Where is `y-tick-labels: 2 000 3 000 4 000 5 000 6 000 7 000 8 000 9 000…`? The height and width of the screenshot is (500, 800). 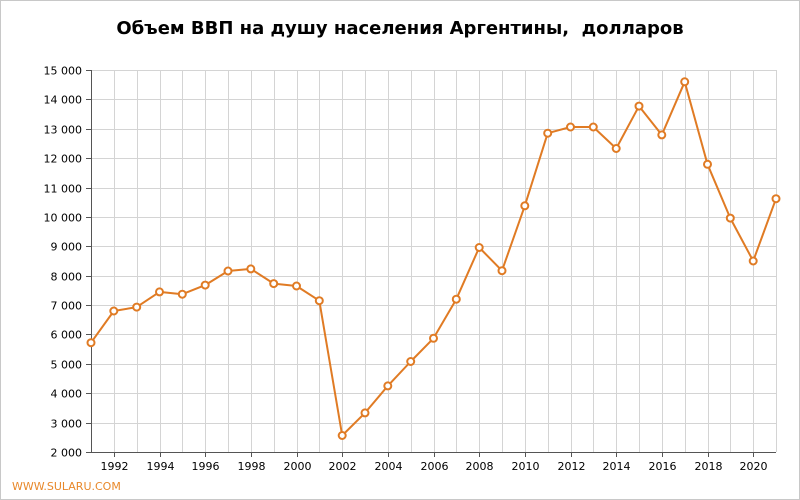 y-tick-labels: 2 000 3 000 4 000 5 000 6 000 7 000 8 000 9 000… is located at coordinates (63, 262).